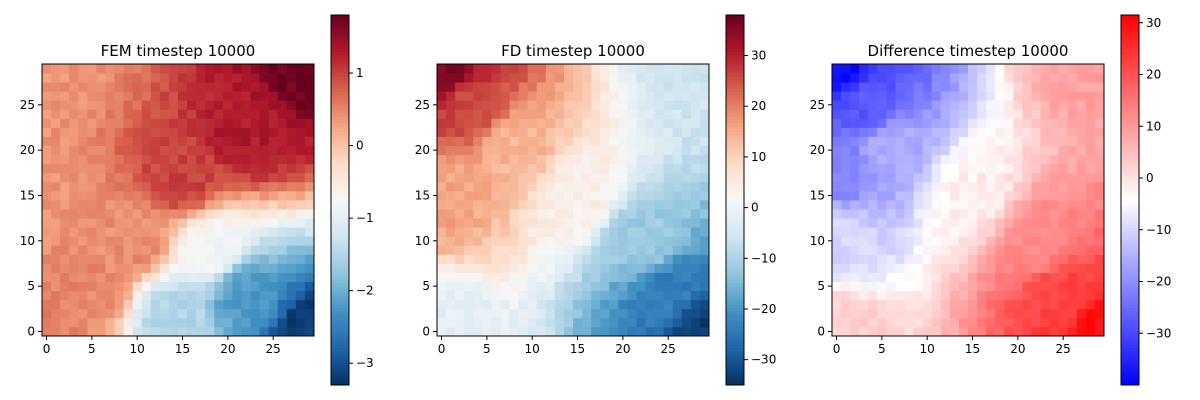 Image resolution: width=1200 pixels, height=400 pixels. What do you see at coordinates (426, 286) in the screenshot?
I see `y-tick-label: 5` at bounding box center [426, 286].